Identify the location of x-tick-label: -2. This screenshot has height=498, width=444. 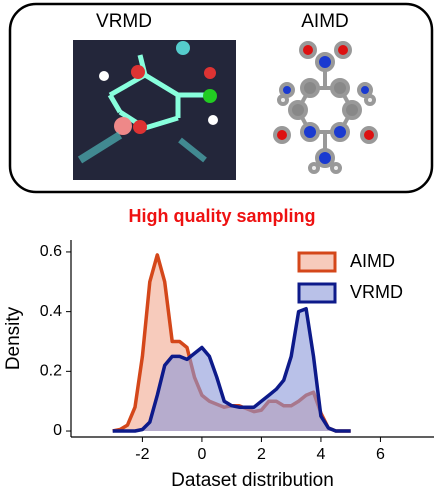
(142, 454).